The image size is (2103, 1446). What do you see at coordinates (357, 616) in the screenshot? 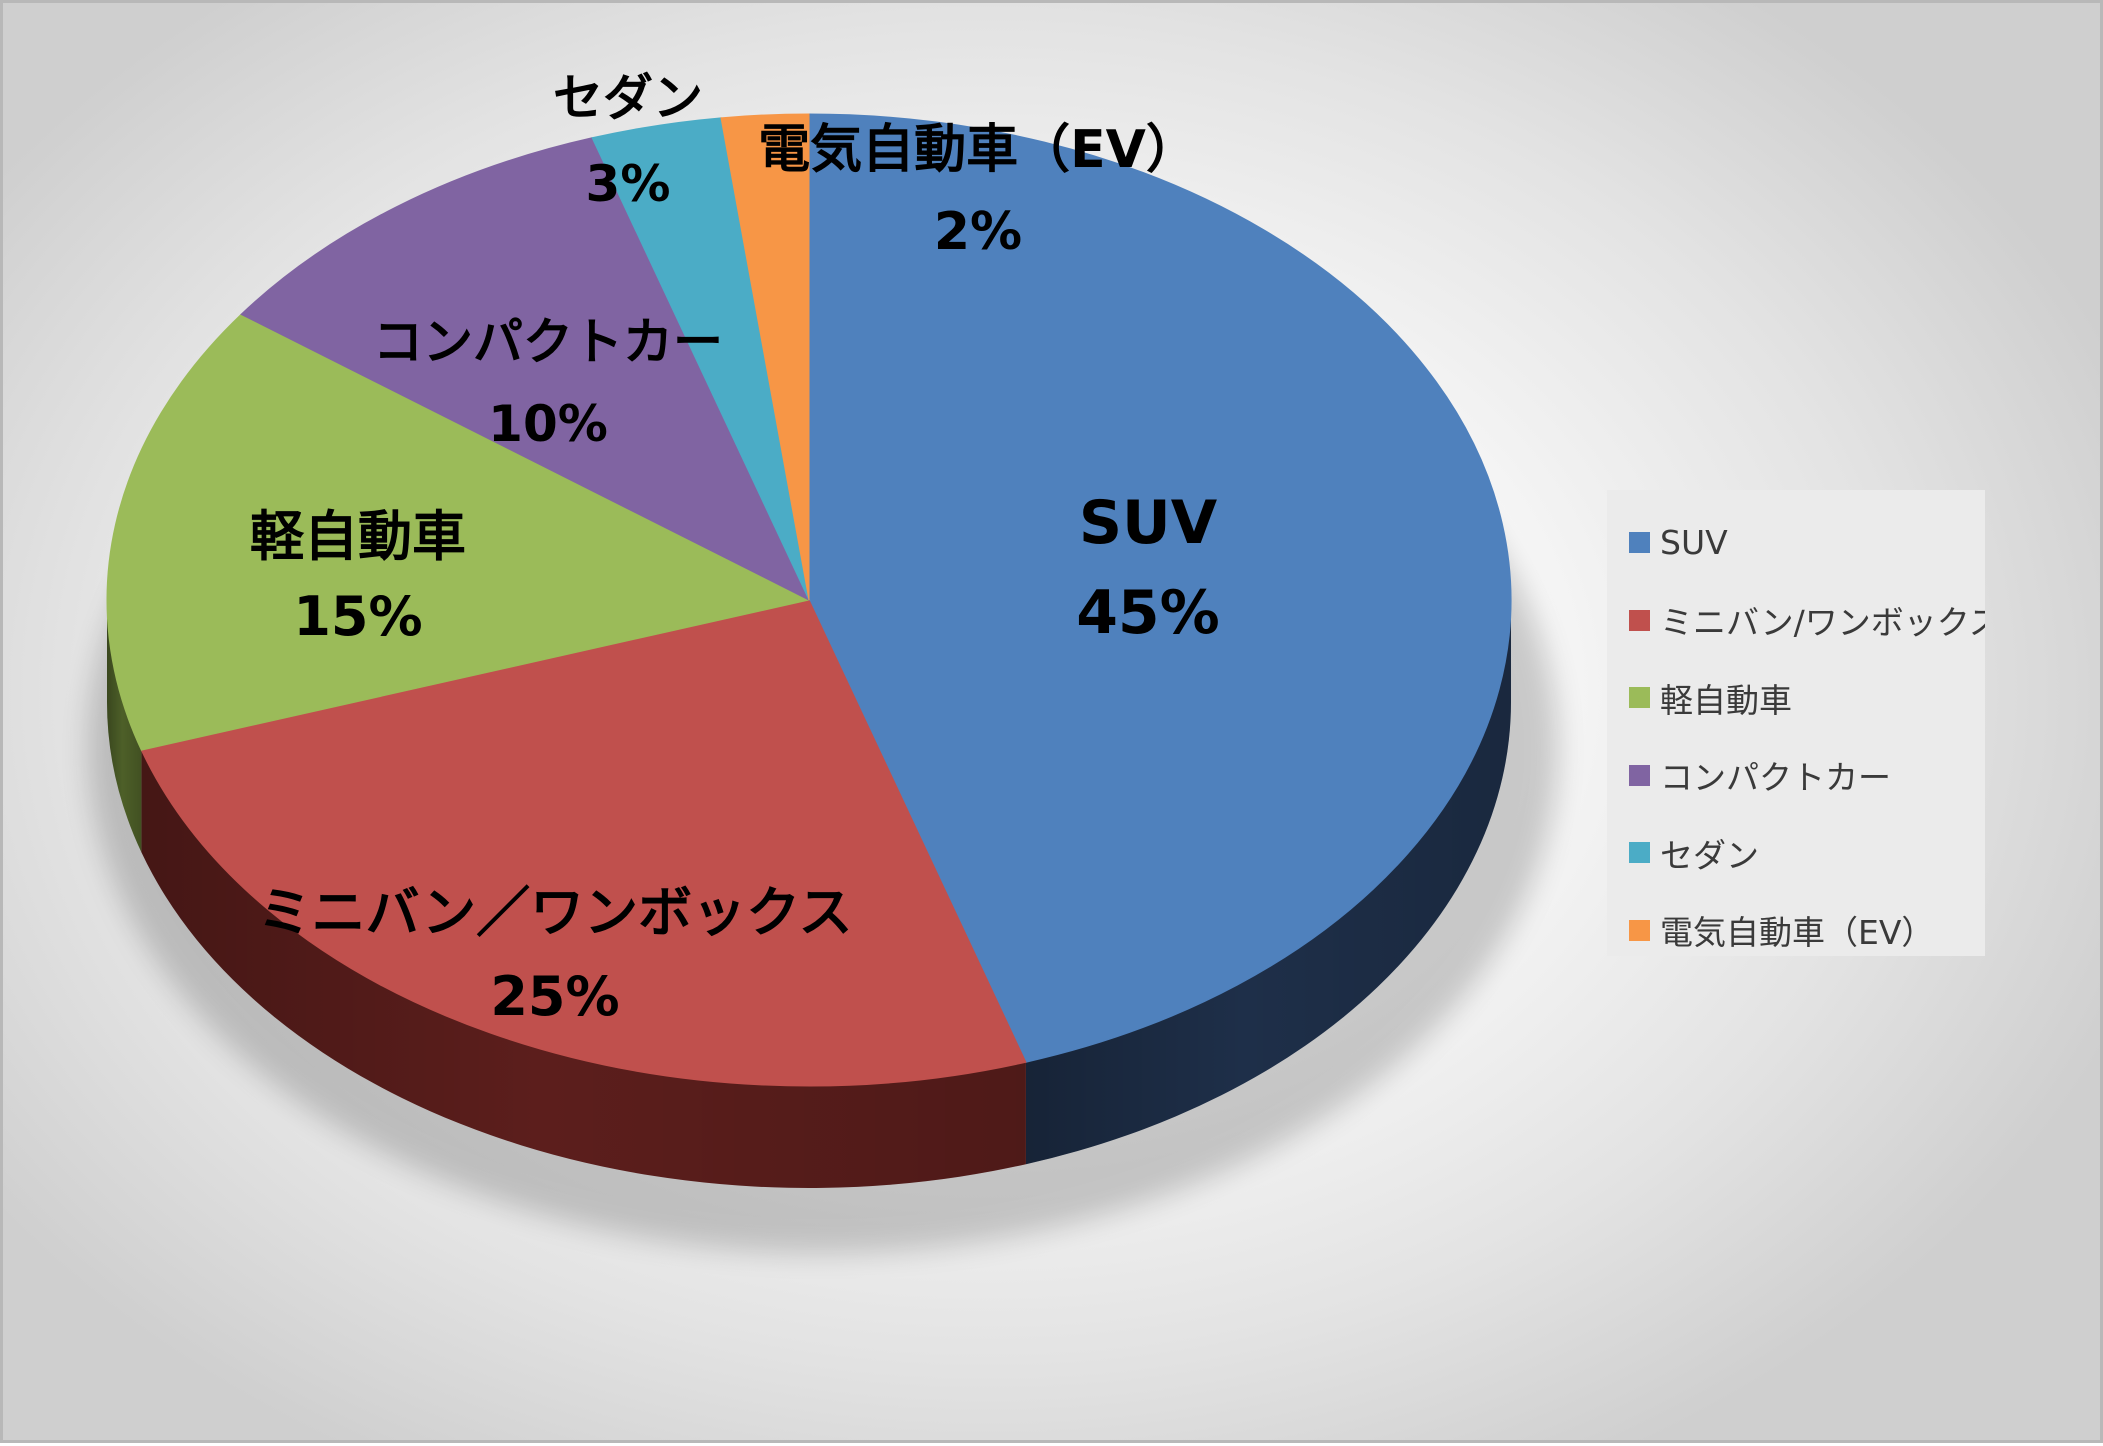
I see `slice-percent-2: 15%` at bounding box center [357, 616].